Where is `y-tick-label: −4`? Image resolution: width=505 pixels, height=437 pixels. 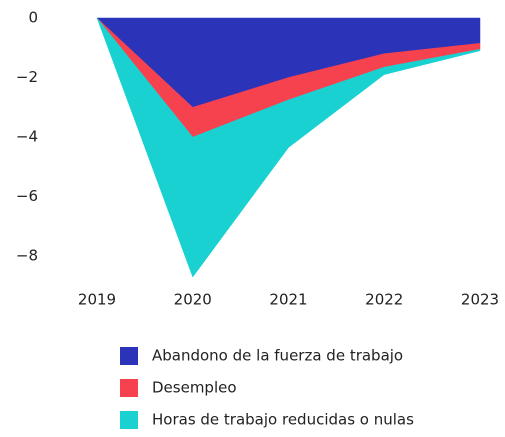 y-tick-label: −4 is located at coordinates (27, 137).